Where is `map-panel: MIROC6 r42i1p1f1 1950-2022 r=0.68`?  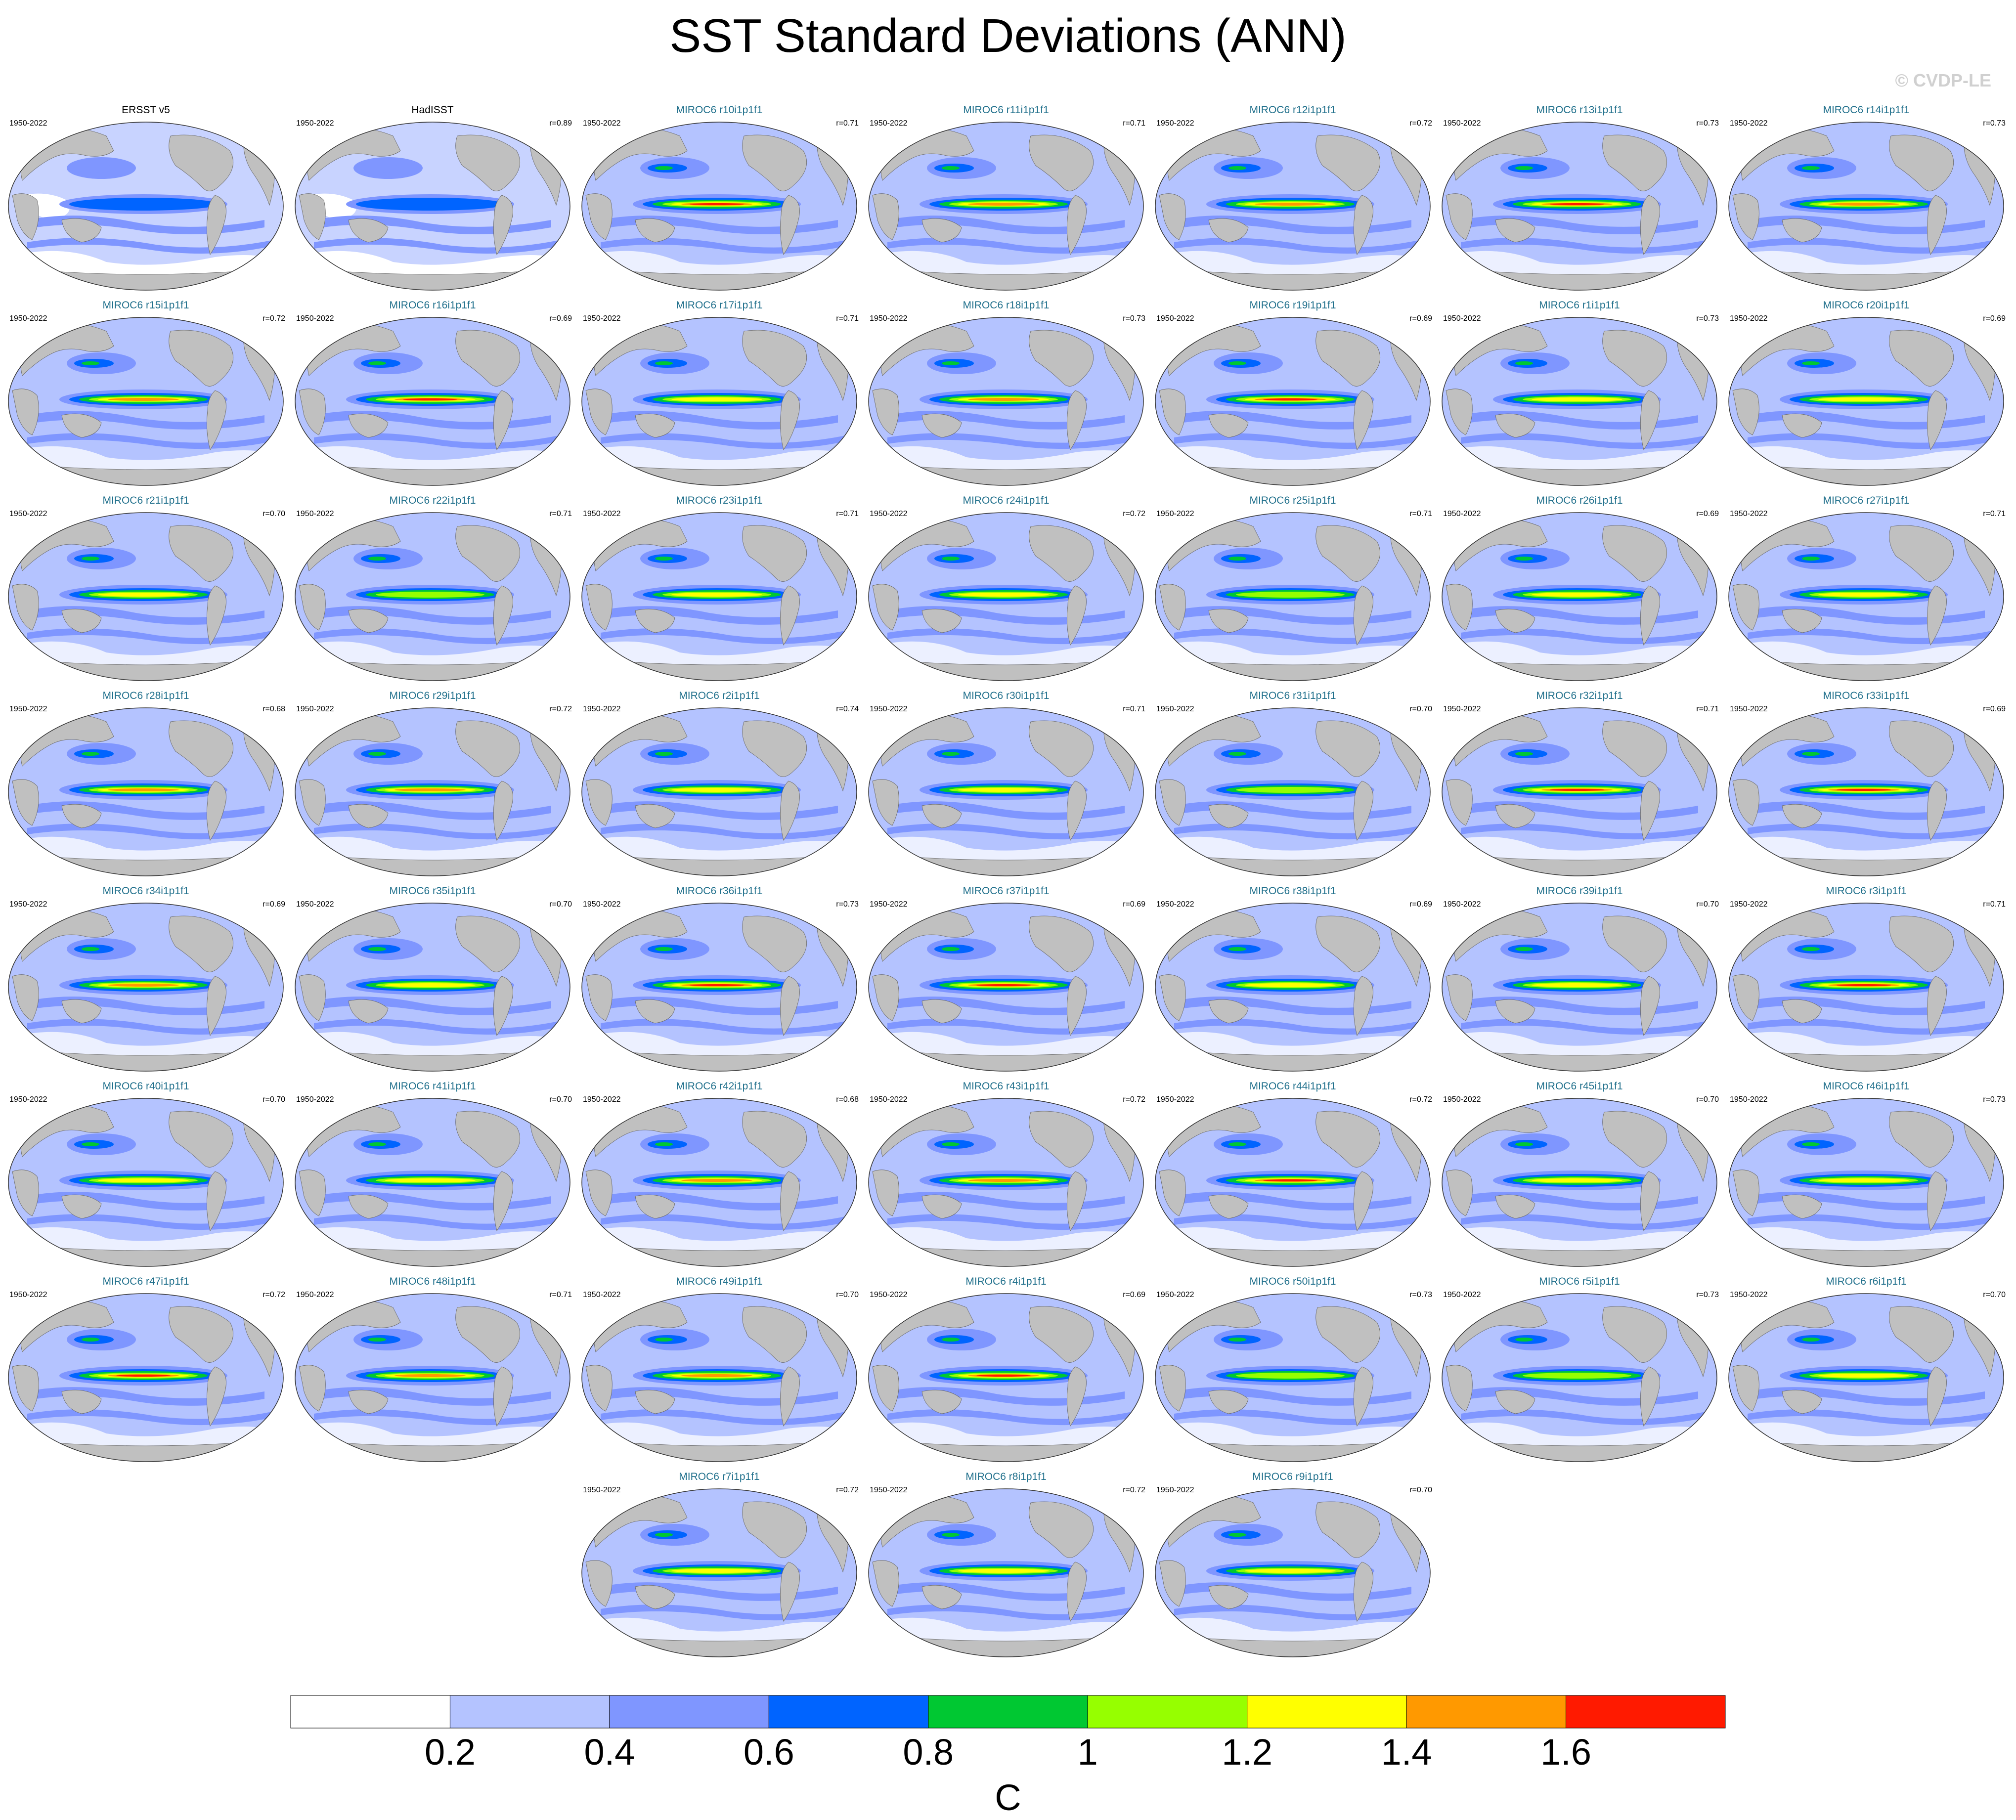 map-panel: MIROC6 r42i1p1f1 1950-2022 r=0.68 is located at coordinates (719, 1174).